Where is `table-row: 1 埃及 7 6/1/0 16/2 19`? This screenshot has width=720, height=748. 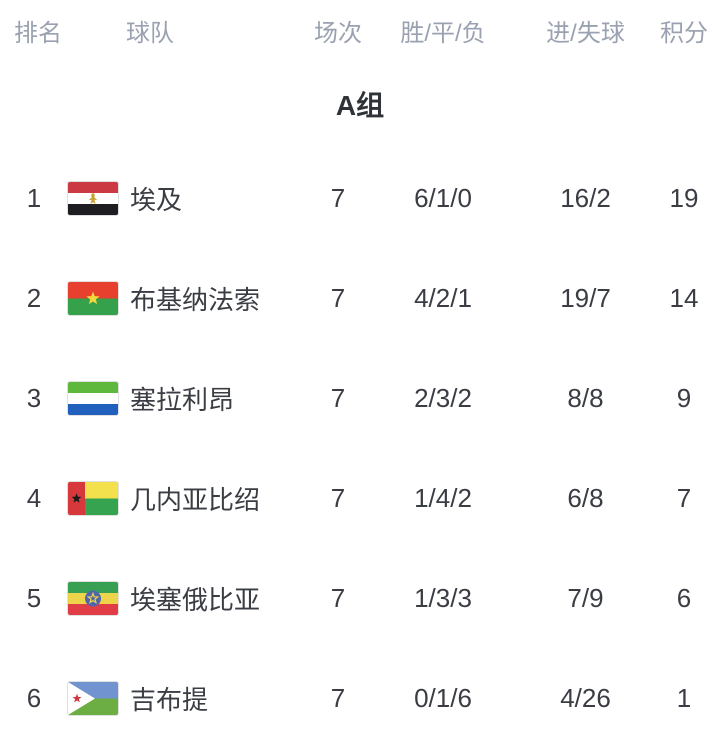
table-row: 1 埃及 7 6/1/0 16/2 19 is located at coordinates (360, 198).